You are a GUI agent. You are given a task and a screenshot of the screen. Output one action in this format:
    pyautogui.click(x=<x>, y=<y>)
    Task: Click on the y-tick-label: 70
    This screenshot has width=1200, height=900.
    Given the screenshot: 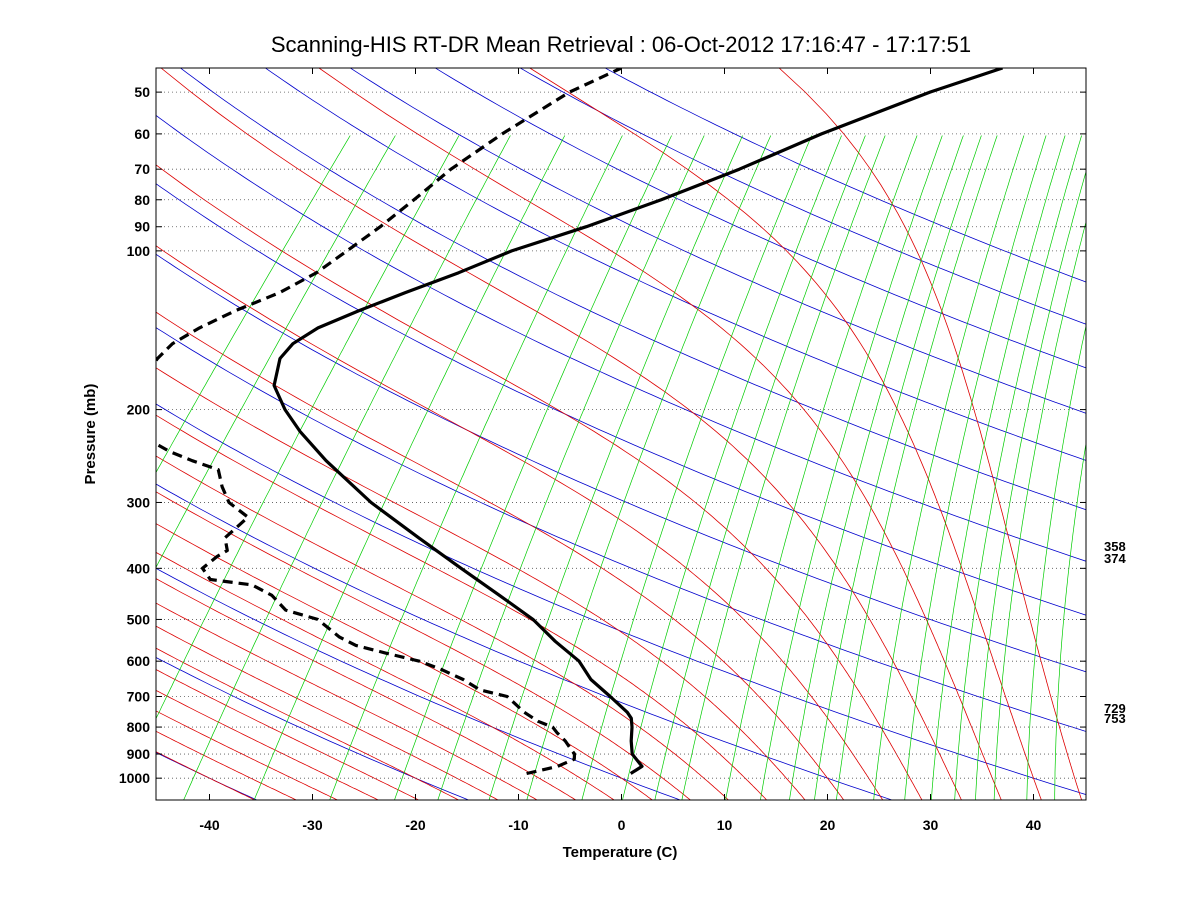 What is the action you would take?
    pyautogui.click(x=142, y=169)
    